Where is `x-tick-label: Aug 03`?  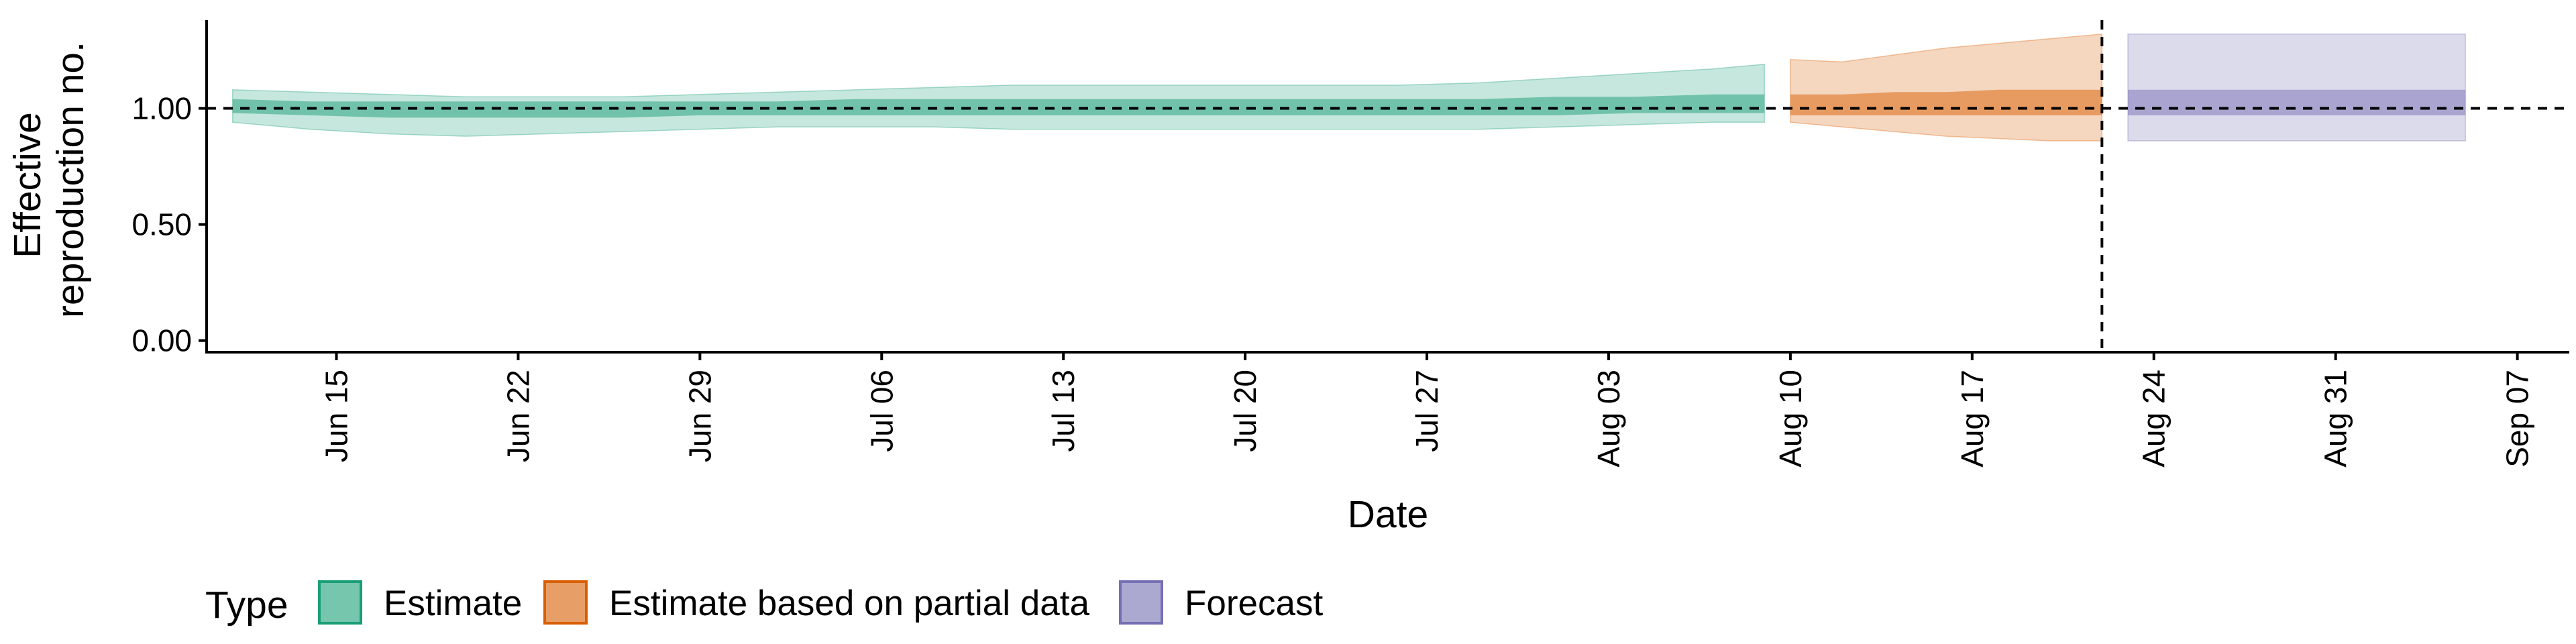 x-tick-label: Aug 03 is located at coordinates (1608, 419).